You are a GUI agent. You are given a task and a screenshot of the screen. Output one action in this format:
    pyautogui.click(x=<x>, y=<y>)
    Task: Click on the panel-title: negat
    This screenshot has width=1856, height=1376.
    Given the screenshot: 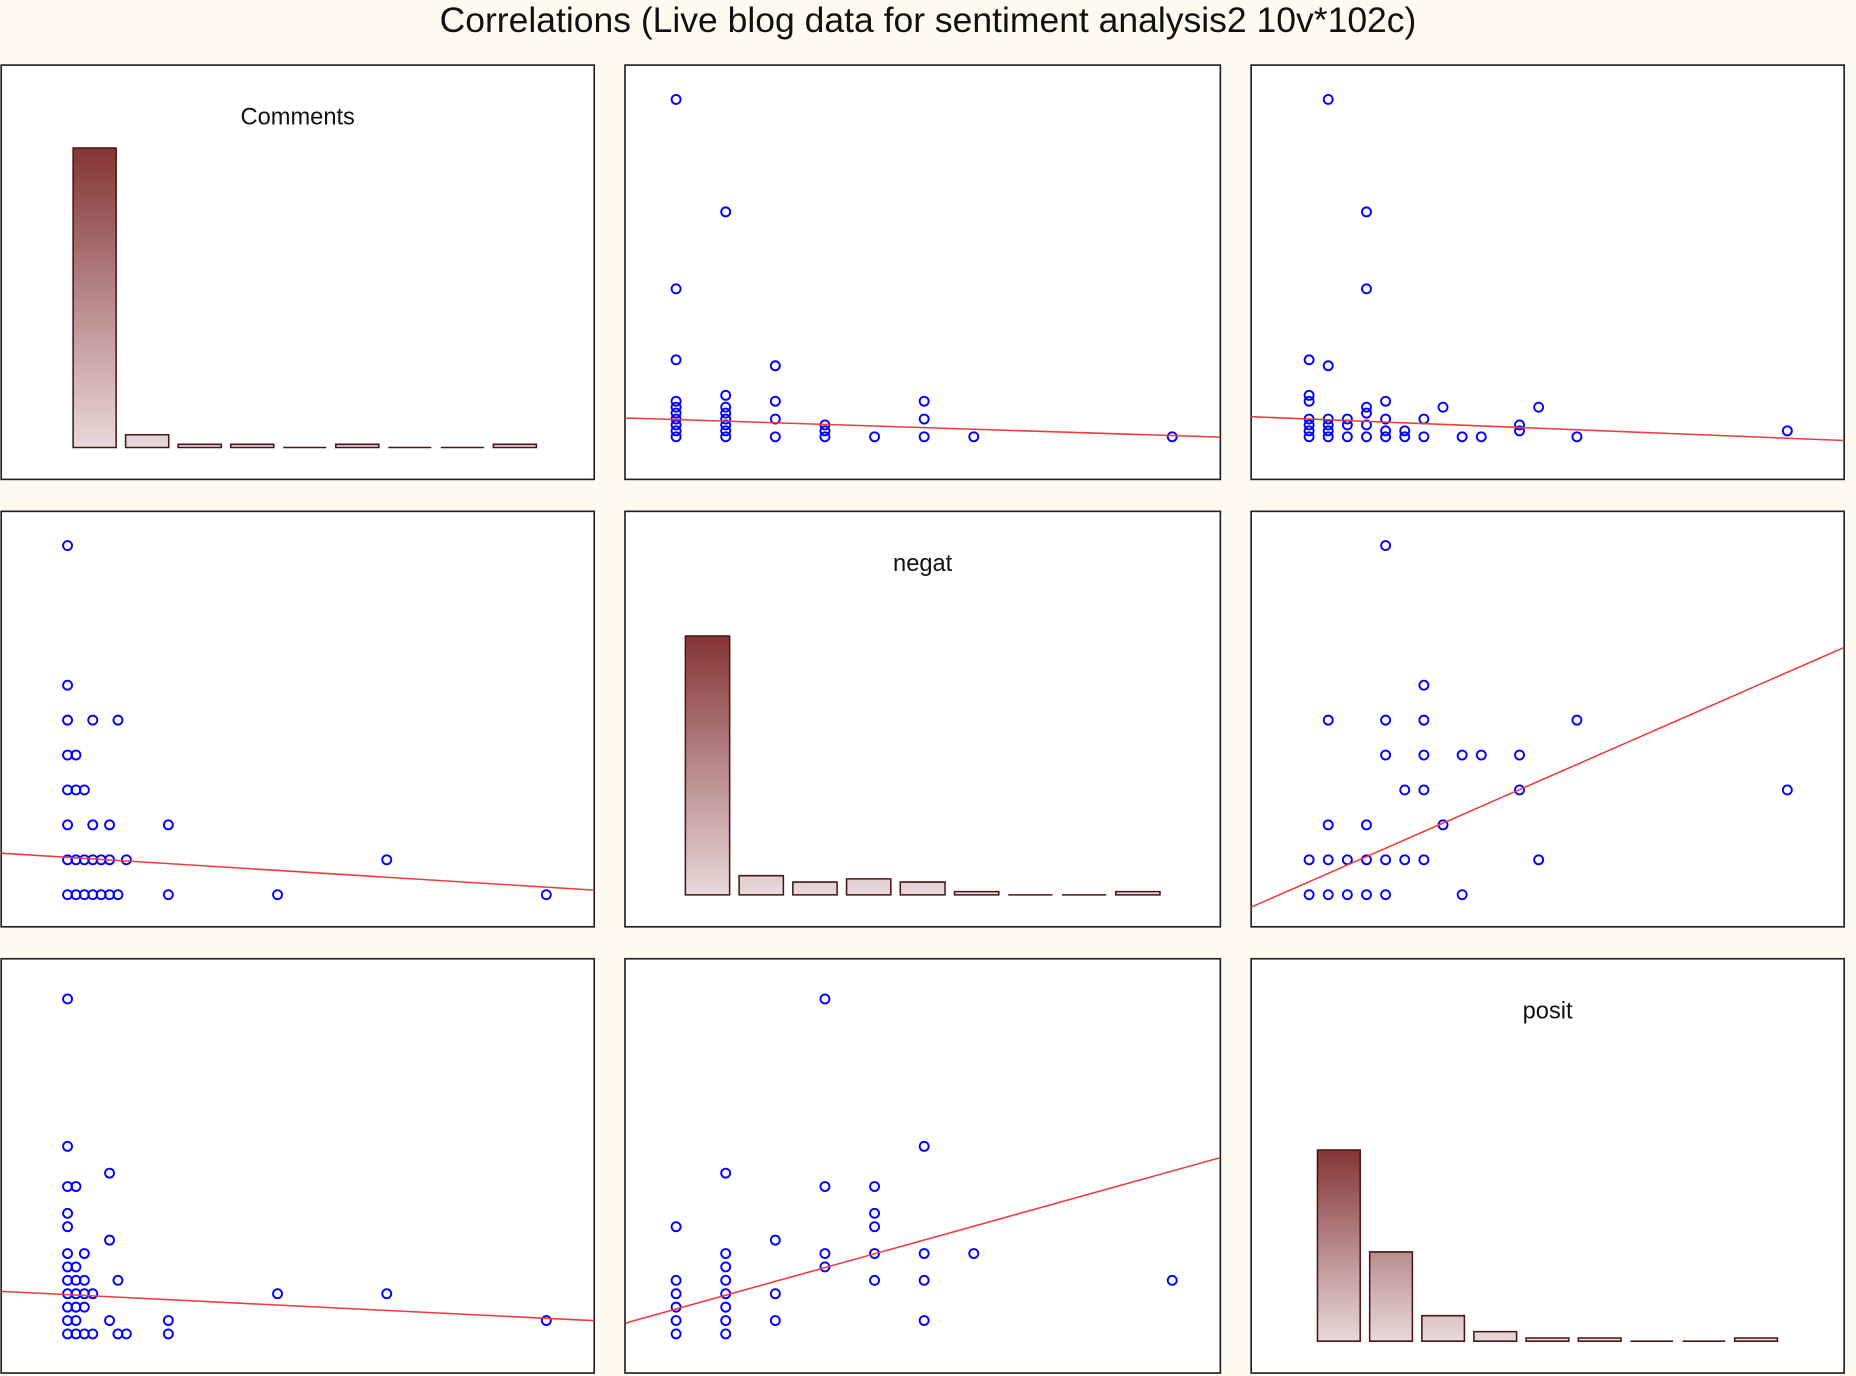 What is the action you would take?
    pyautogui.click(x=923, y=564)
    